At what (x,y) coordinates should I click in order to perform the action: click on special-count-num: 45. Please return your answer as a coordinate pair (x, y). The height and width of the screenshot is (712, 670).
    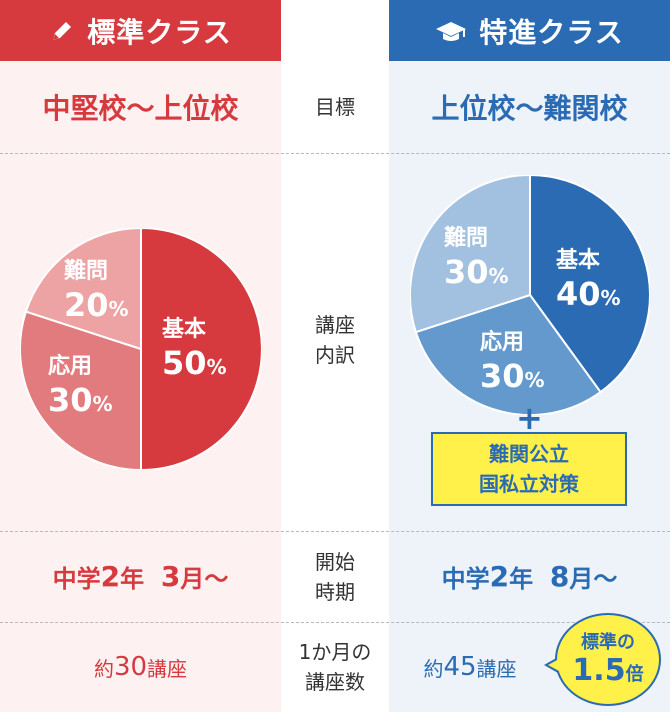
    Looking at the image, I should click on (460, 667).